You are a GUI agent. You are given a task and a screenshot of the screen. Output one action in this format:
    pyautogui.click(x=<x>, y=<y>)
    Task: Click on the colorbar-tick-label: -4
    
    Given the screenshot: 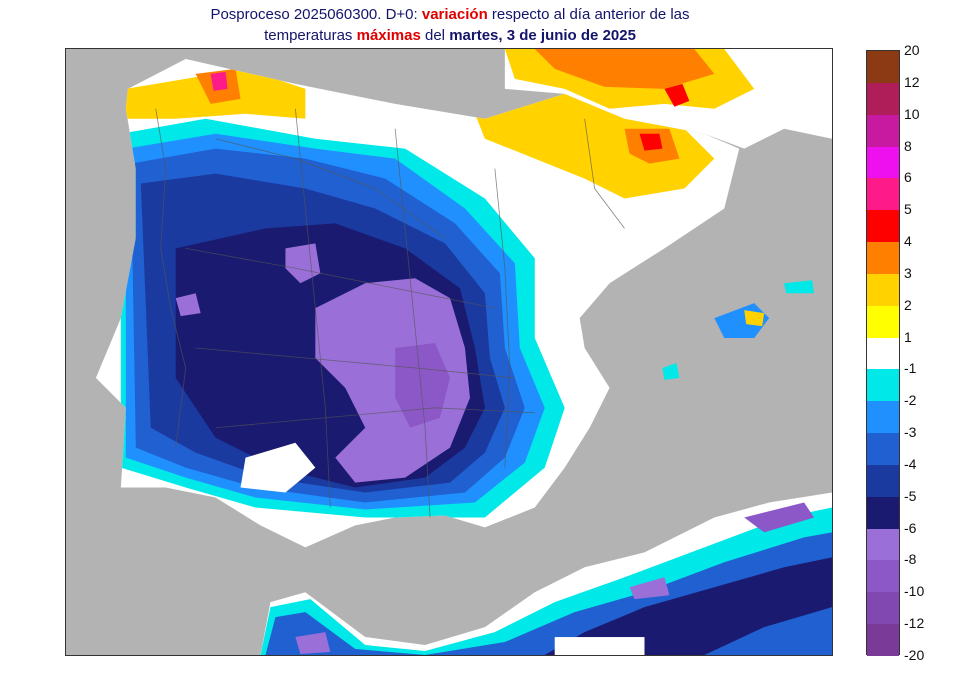 What is the action you would take?
    pyautogui.click(x=910, y=463)
    